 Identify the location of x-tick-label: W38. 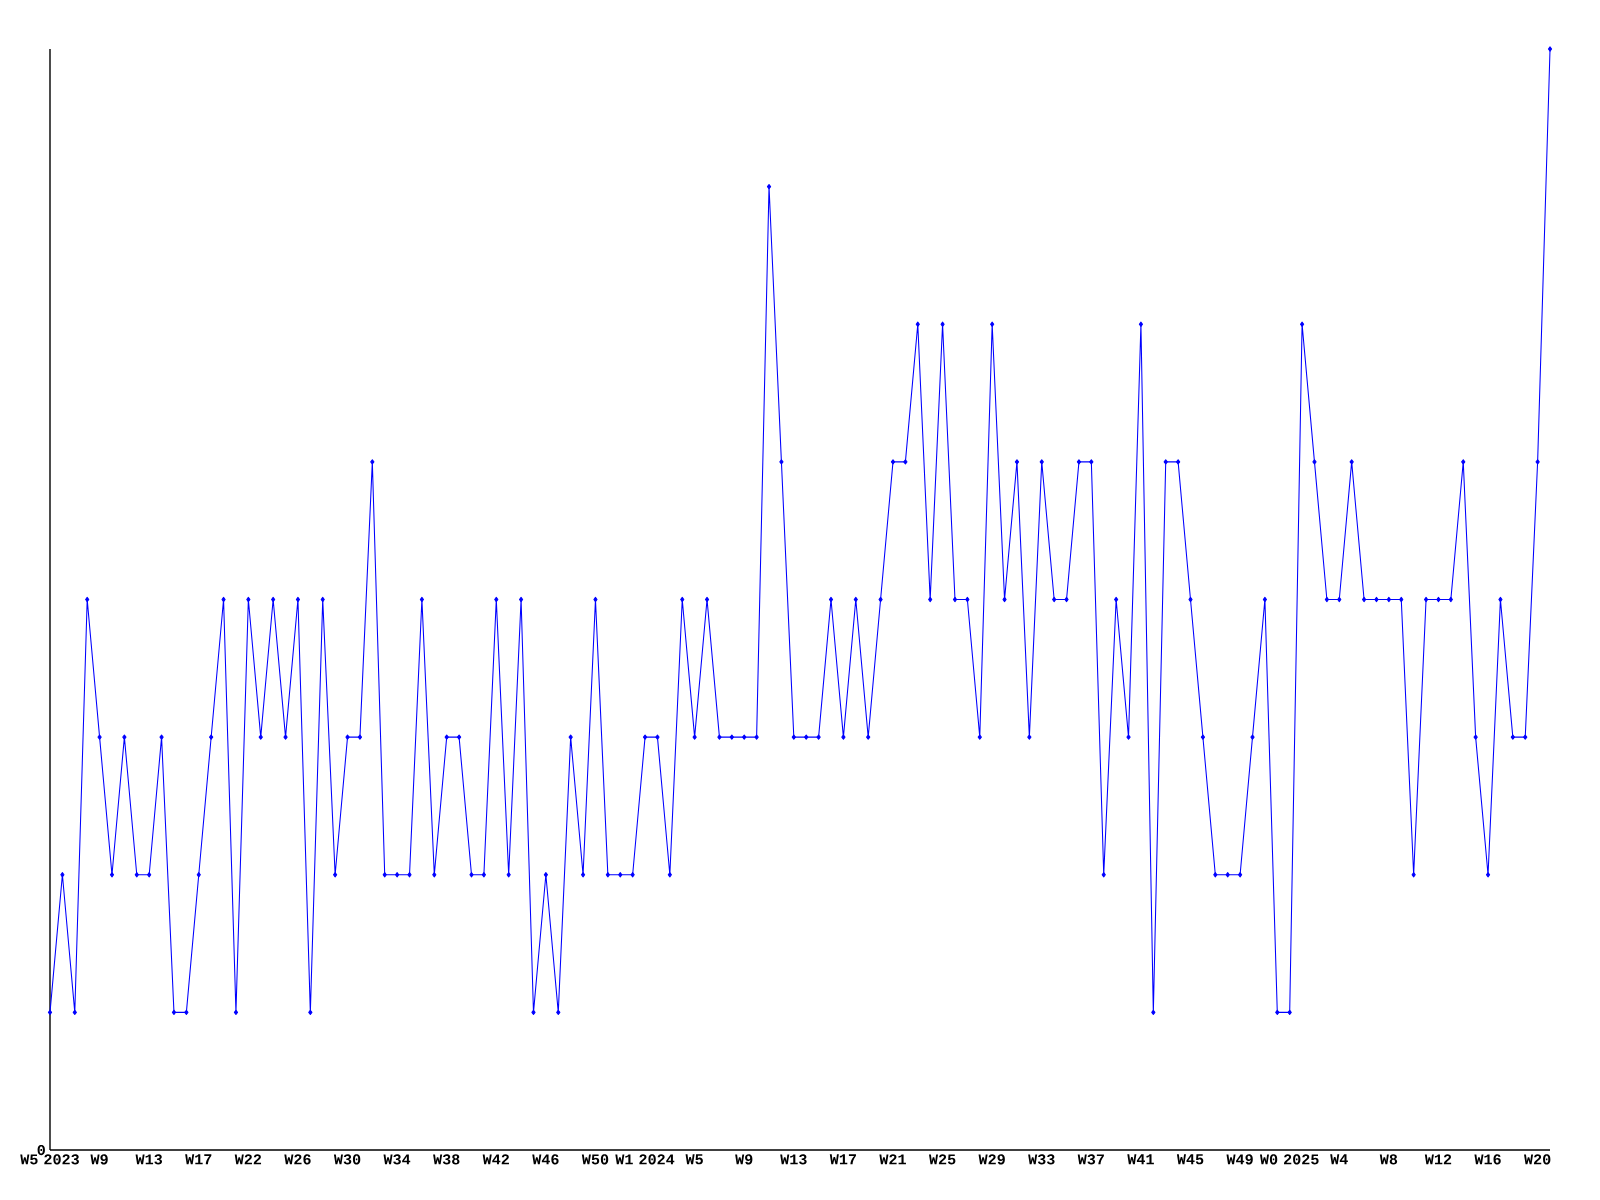
(446, 1159).